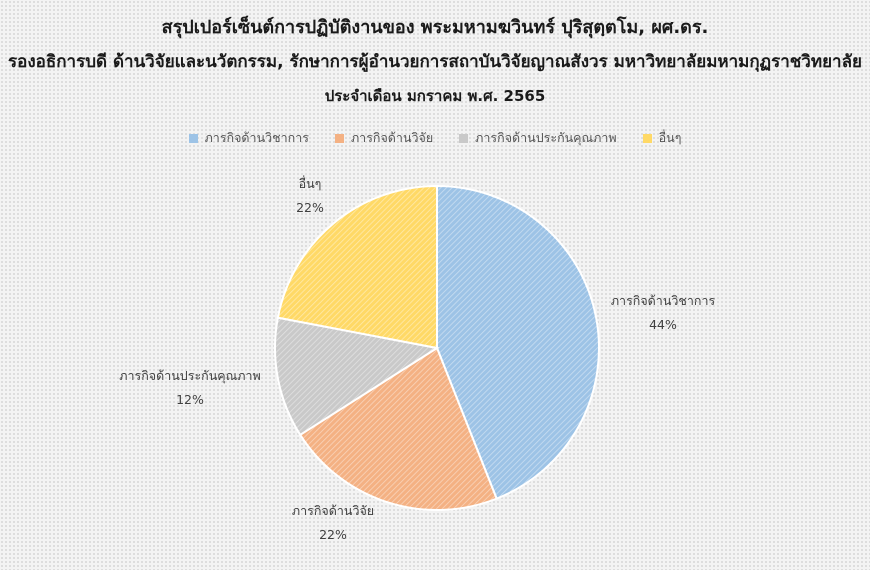  I want to click on legend-item-research: ภารกิจด้านวิจัย, so click(384, 138).